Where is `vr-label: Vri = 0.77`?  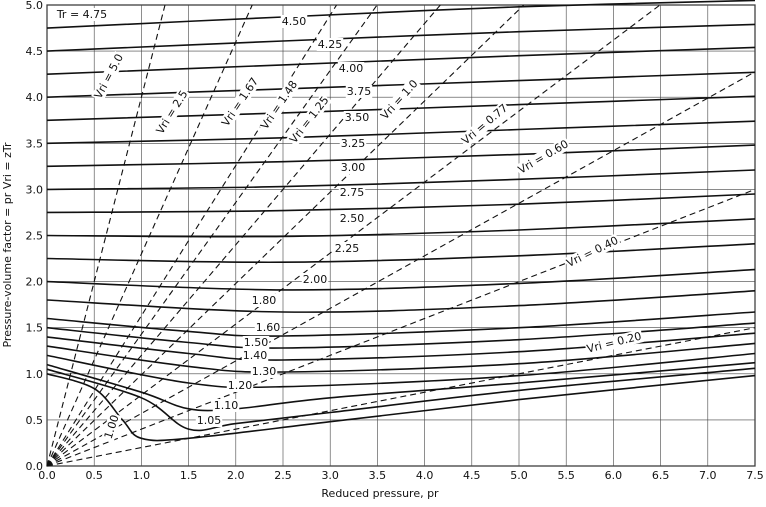
vr-label: Vri = 0.77 is located at coordinates (484, 124).